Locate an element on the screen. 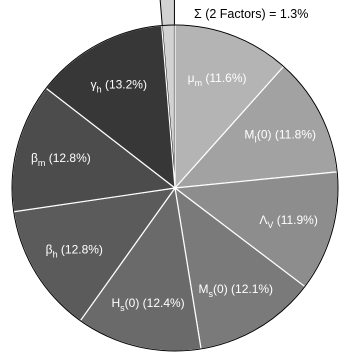 The width and height of the screenshot is (341, 355). slice-label-6: βm (12.8%) is located at coordinates (61, 159).